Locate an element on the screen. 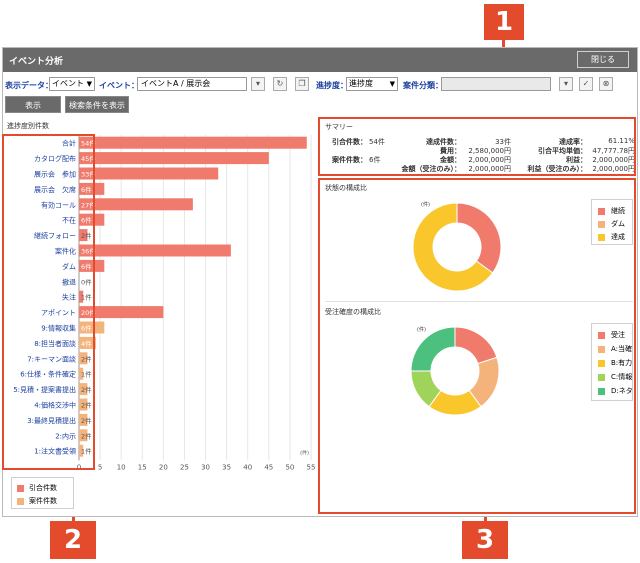 The image size is (640, 563). display-data-select: イベント ▼ is located at coordinates (72, 84).